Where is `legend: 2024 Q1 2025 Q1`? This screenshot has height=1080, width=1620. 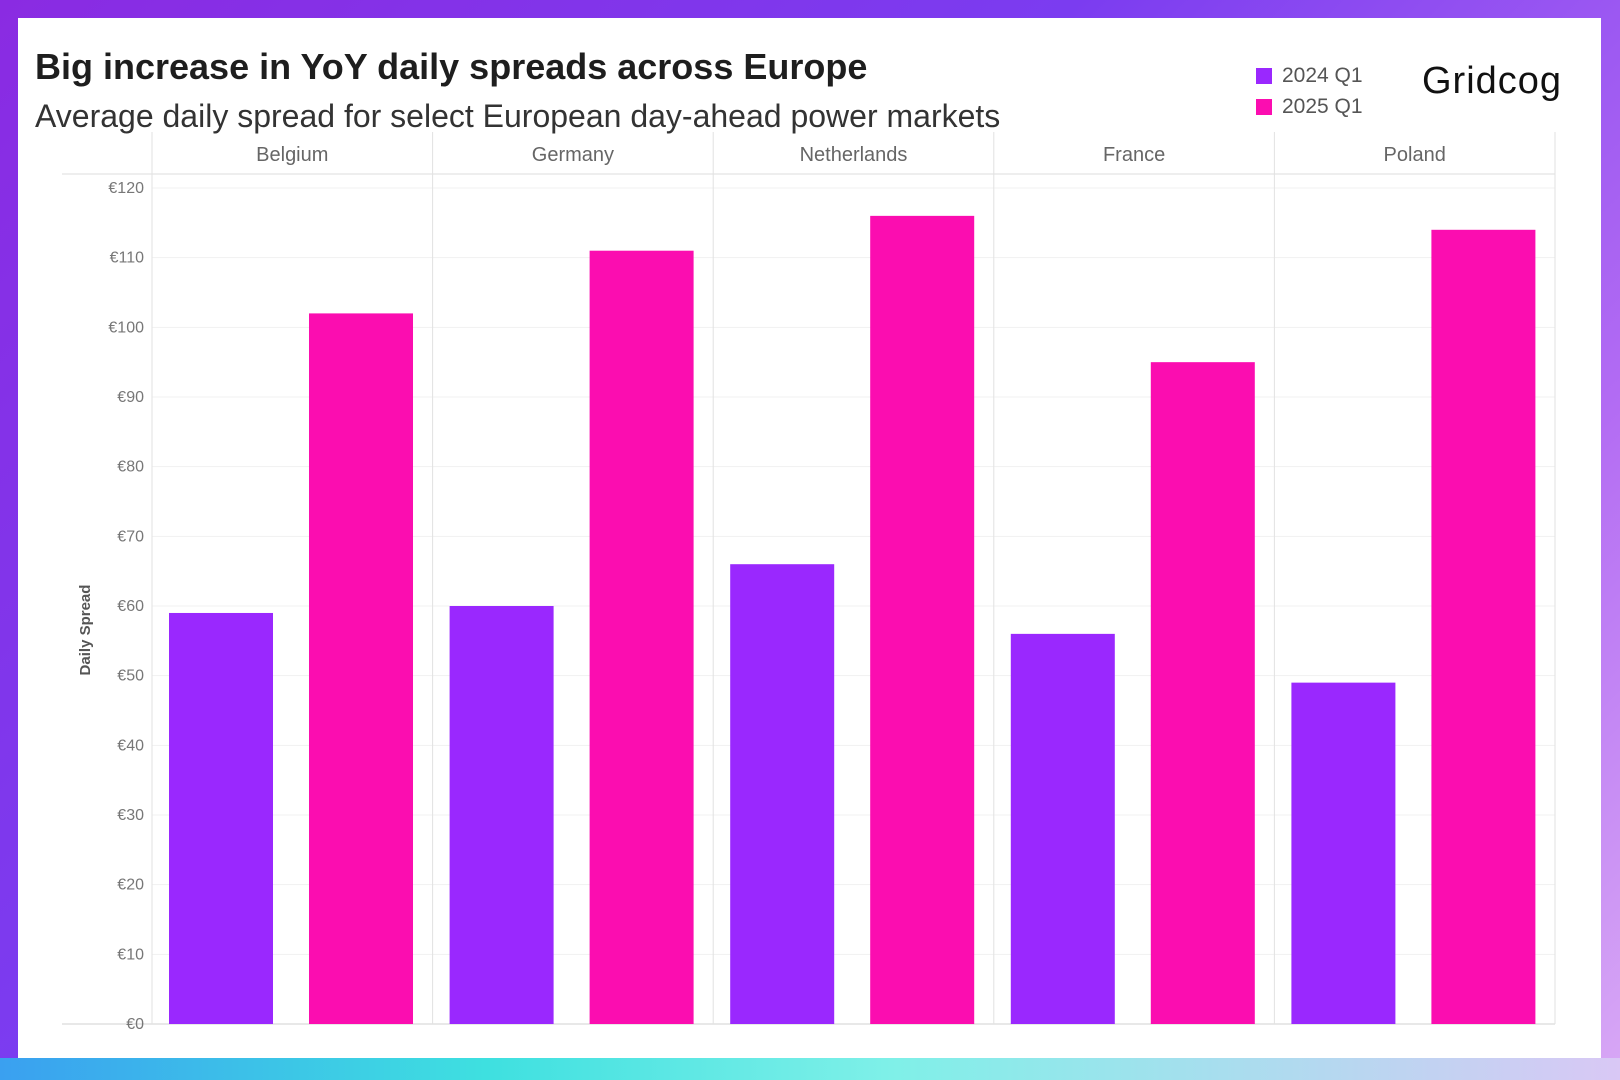 legend: 2024 Q1 2025 Q1 is located at coordinates (1309, 91).